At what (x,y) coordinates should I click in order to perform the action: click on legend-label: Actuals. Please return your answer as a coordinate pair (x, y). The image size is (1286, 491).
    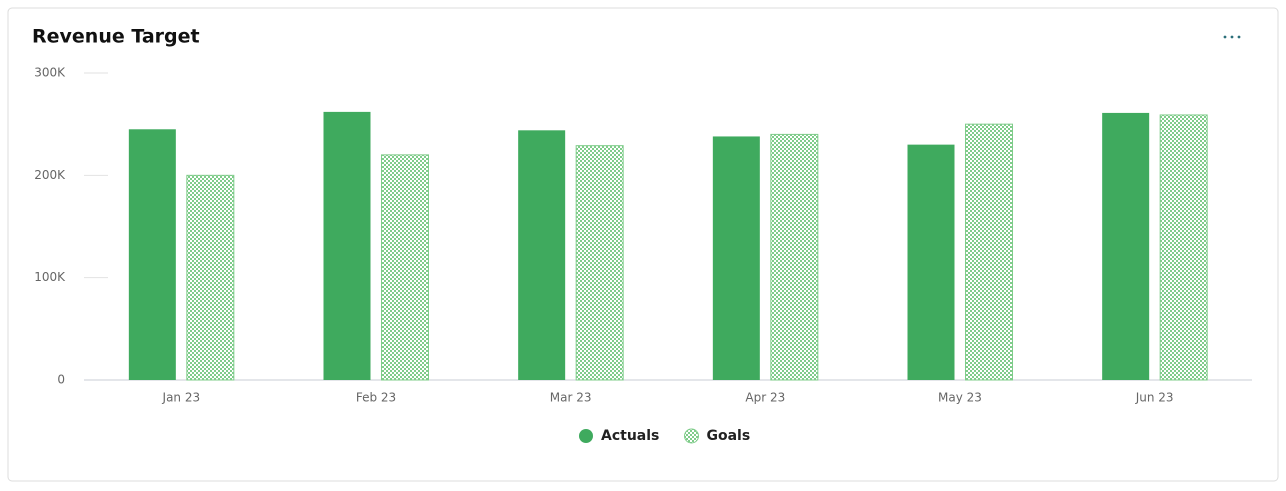
    Looking at the image, I should click on (630, 436).